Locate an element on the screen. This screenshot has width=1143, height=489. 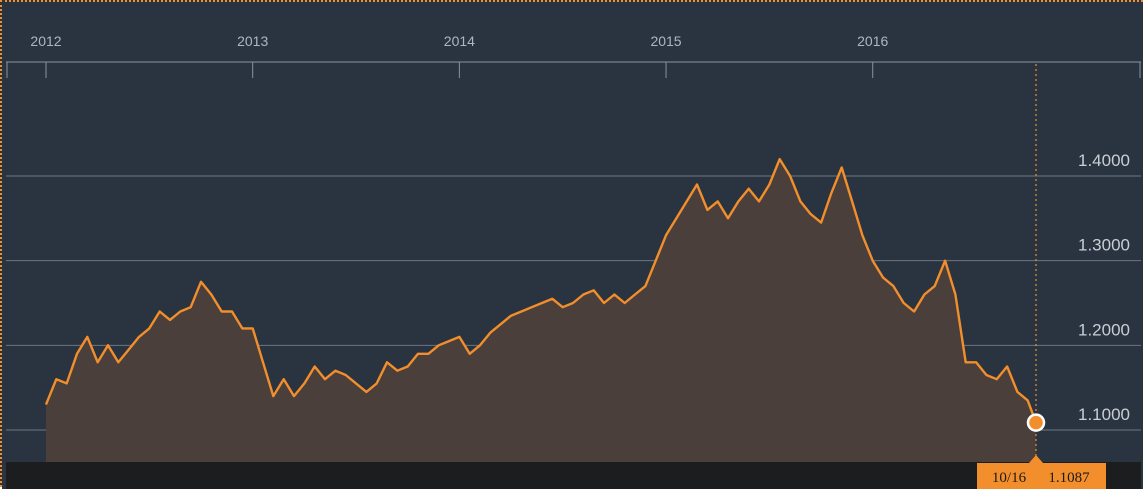
x-tick-label: 2013 is located at coordinates (252, 41).